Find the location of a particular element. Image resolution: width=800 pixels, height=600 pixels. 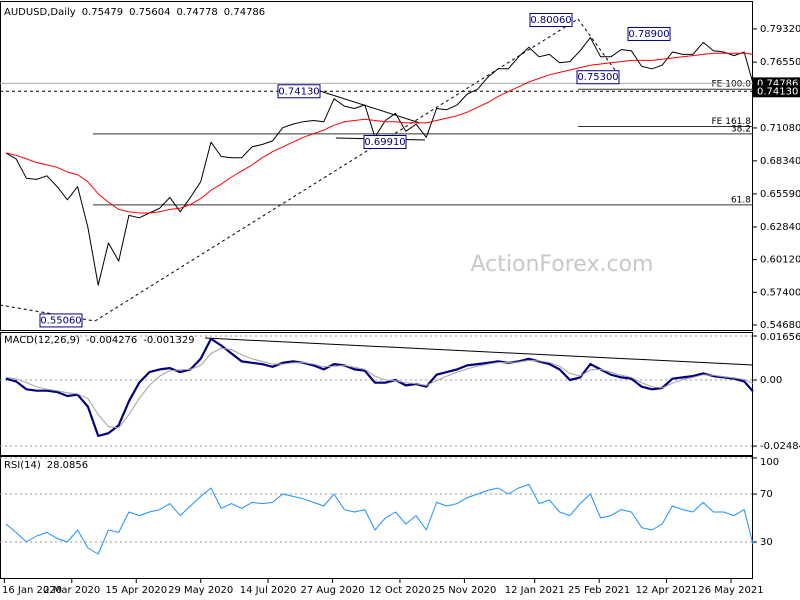

level-label: 61.8 is located at coordinates (741, 200).